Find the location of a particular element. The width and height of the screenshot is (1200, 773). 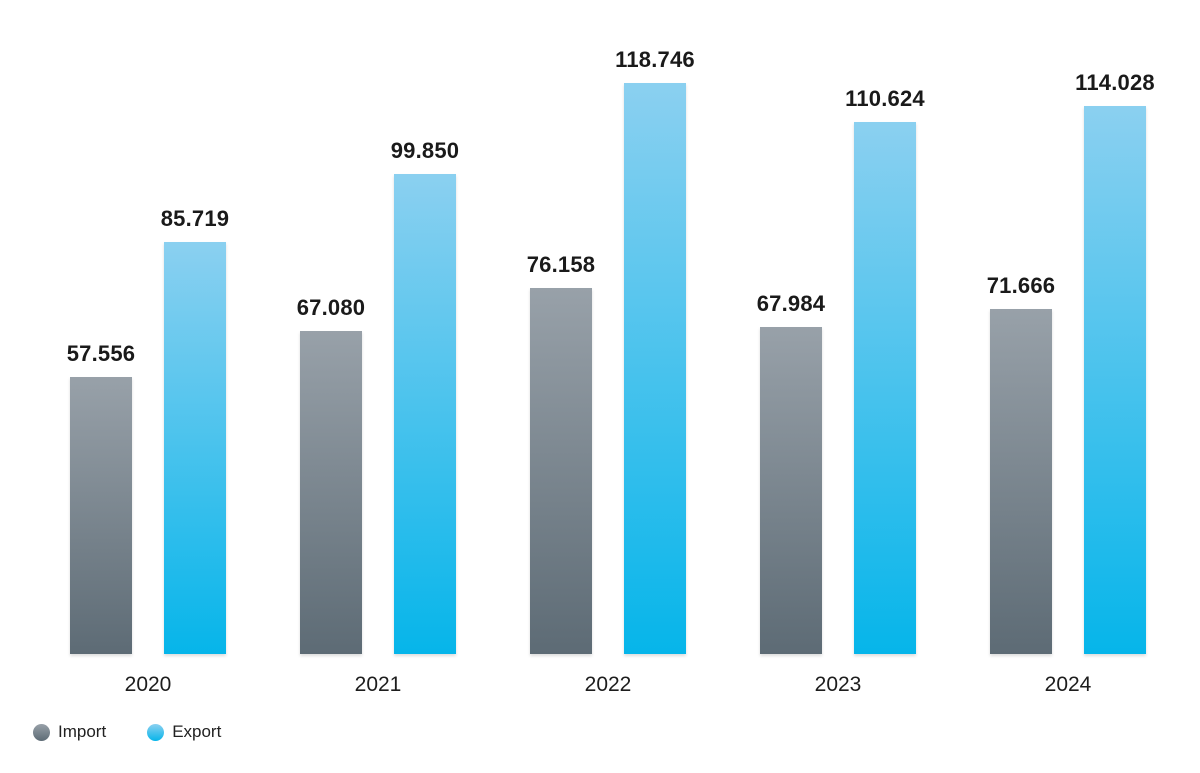

value-label-import-2023: 67.984 is located at coordinates (791, 303).